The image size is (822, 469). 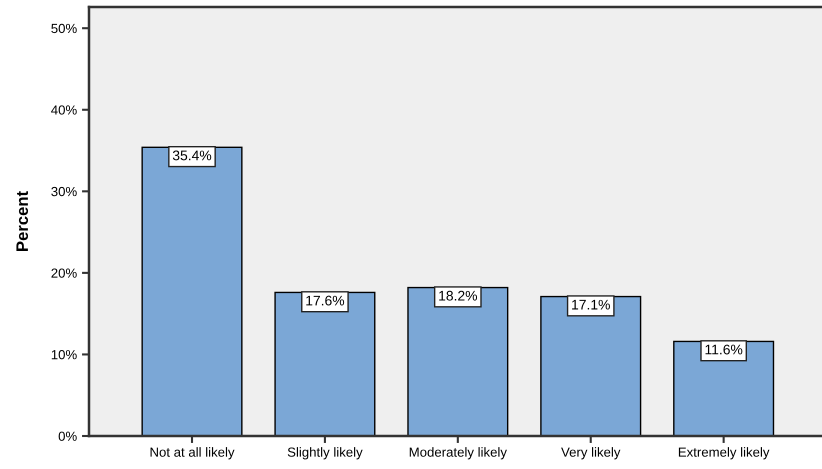 What do you see at coordinates (590, 453) in the screenshot?
I see `x-tick-label: Very likely` at bounding box center [590, 453].